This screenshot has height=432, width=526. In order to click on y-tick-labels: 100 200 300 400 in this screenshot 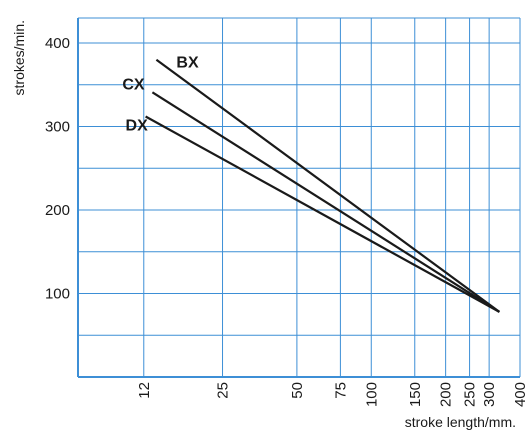, I will do `click(57, 168)`.